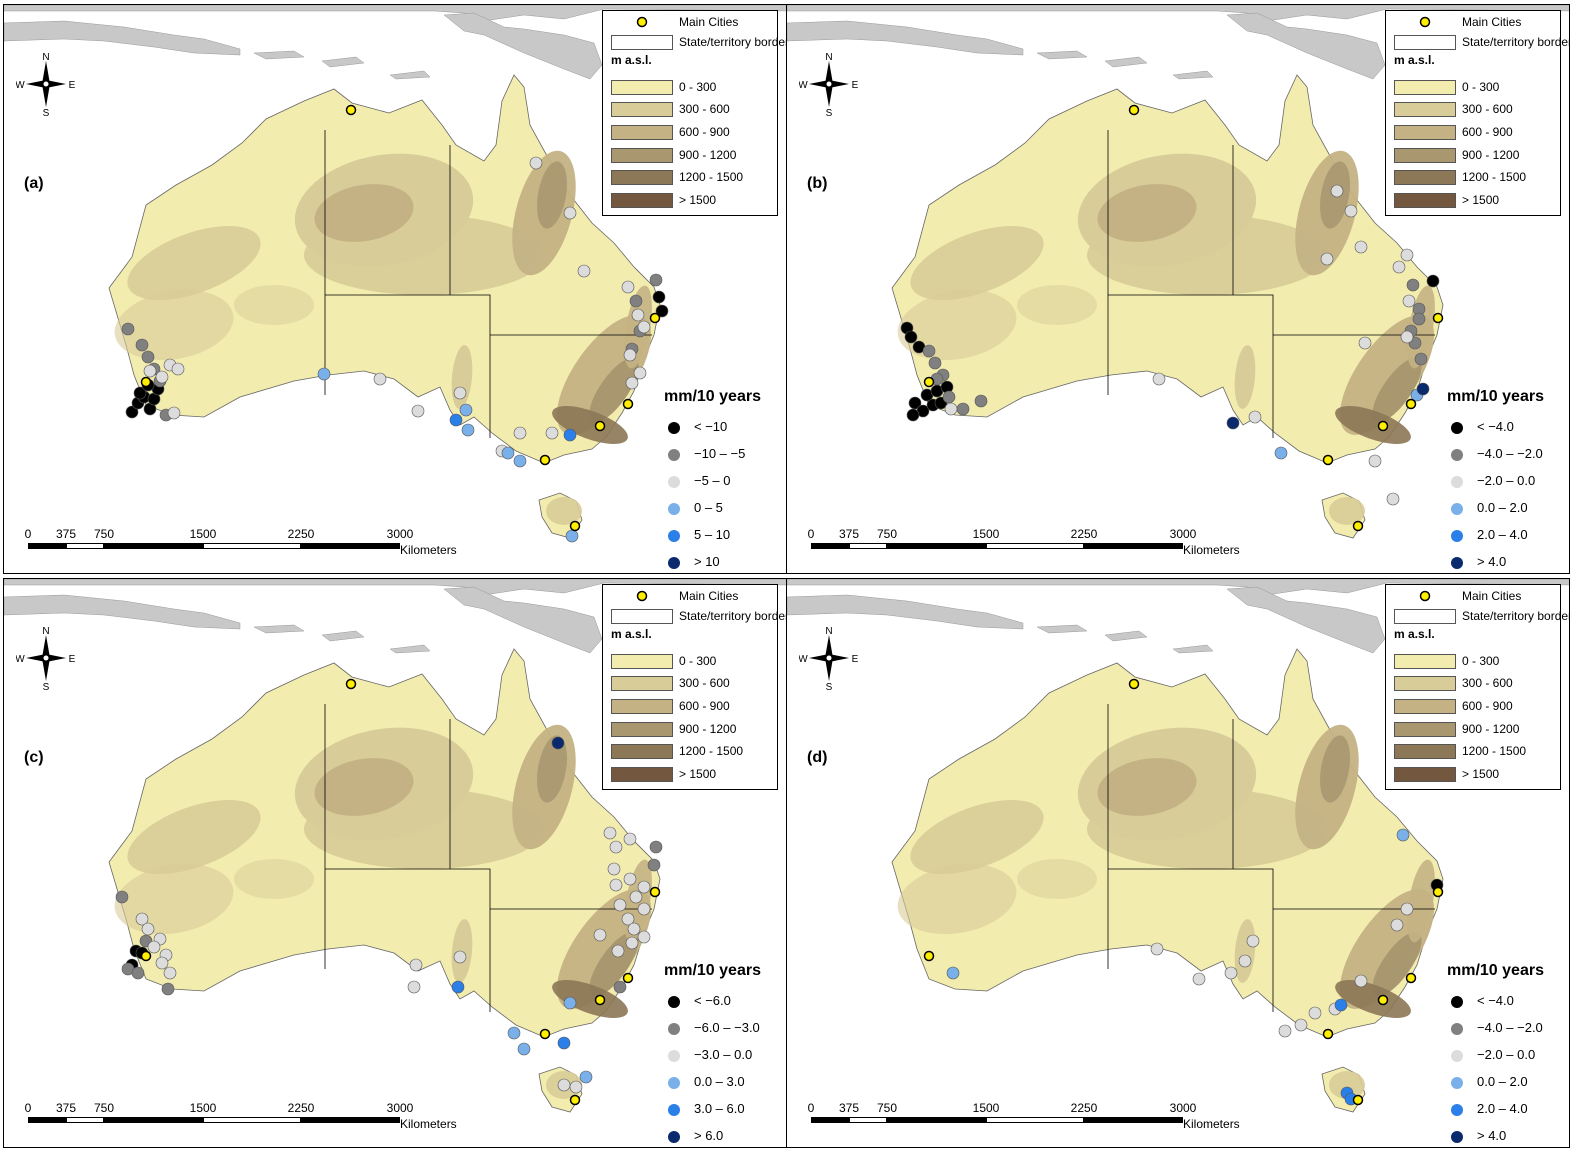  What do you see at coordinates (1516, 42) in the screenshot?
I see `legend-text: State/territory borders` at bounding box center [1516, 42].